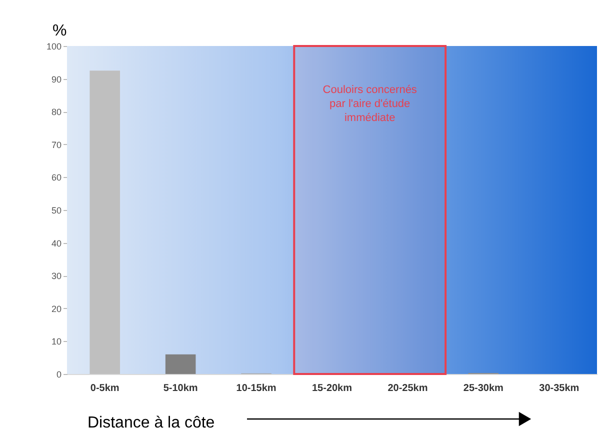 This screenshot has width=600, height=435. Describe the element at coordinates (59, 31) in the screenshot. I see `y-axis-title: %` at that location.